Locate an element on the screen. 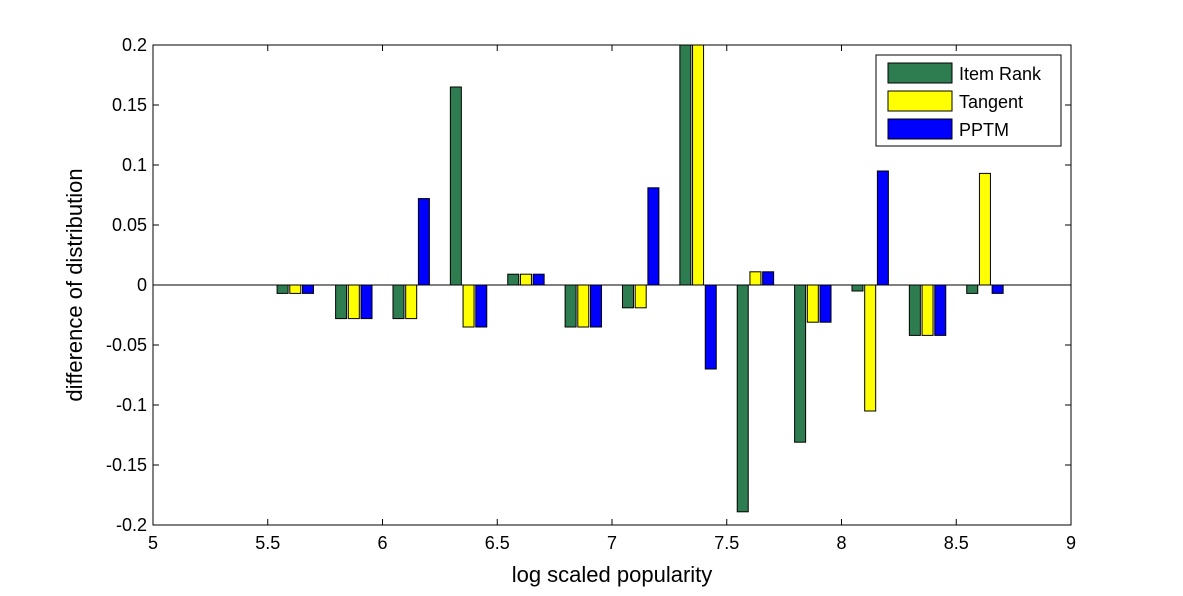 The image size is (1183, 596). x-tick-label: 6 is located at coordinates (382, 543).